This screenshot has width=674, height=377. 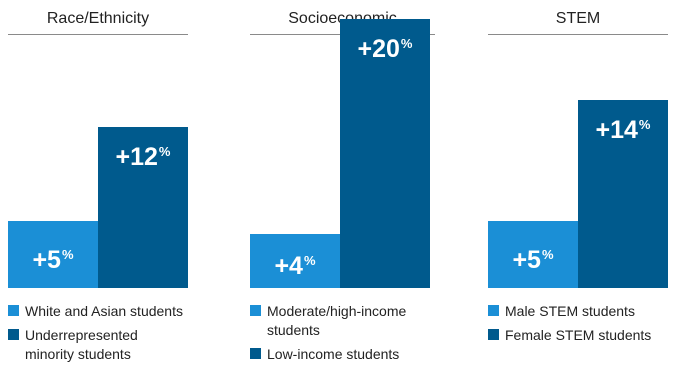 I want to click on legend-item: Underrepresented minority students, so click(x=98, y=345).